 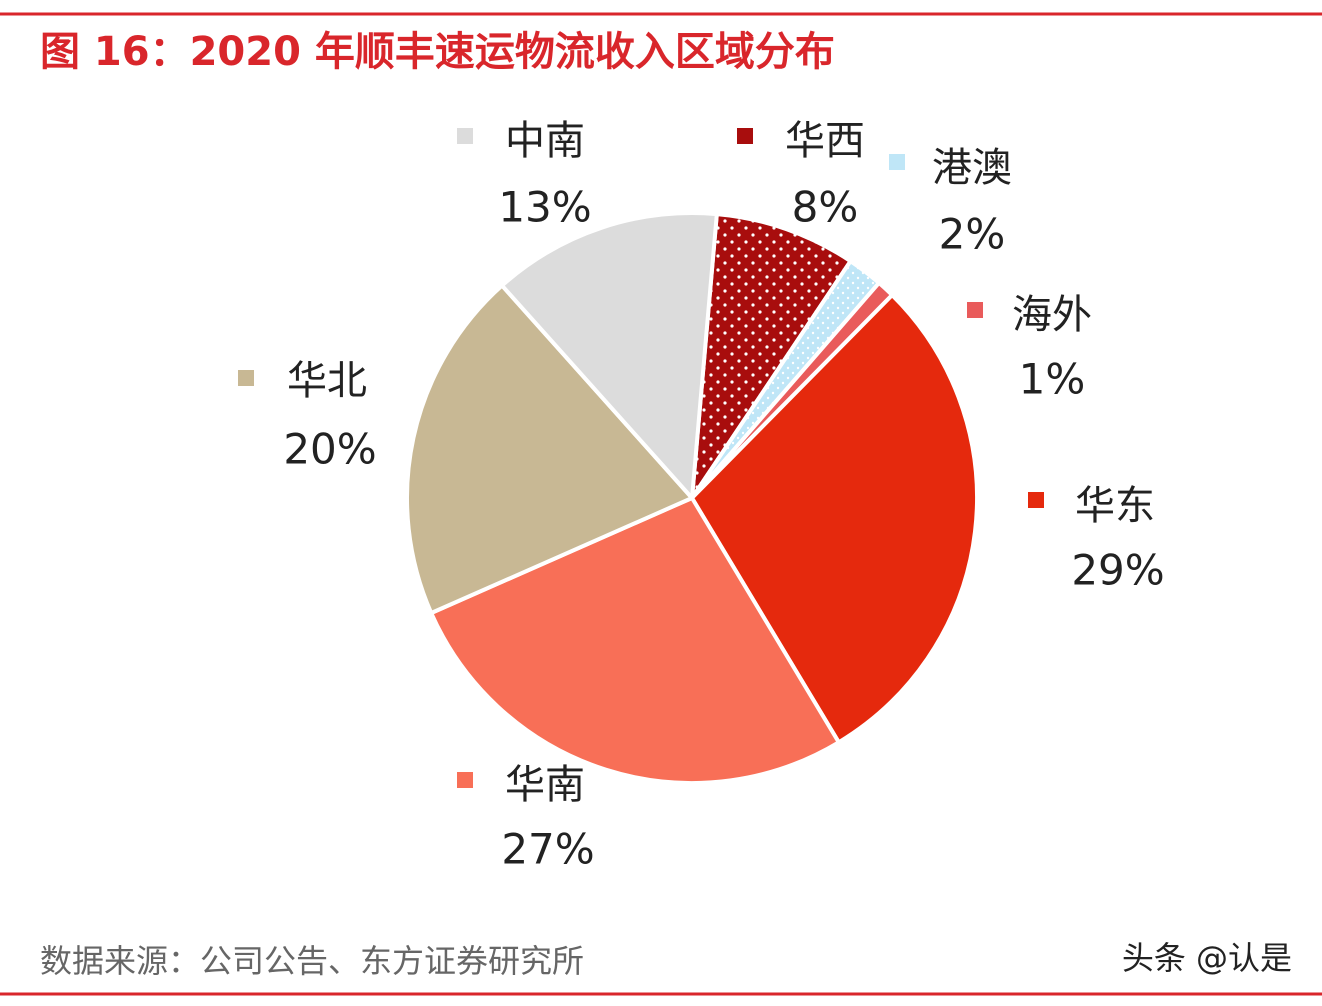 What do you see at coordinates (972, 168) in the screenshot?
I see `category-label: 港澳` at bounding box center [972, 168].